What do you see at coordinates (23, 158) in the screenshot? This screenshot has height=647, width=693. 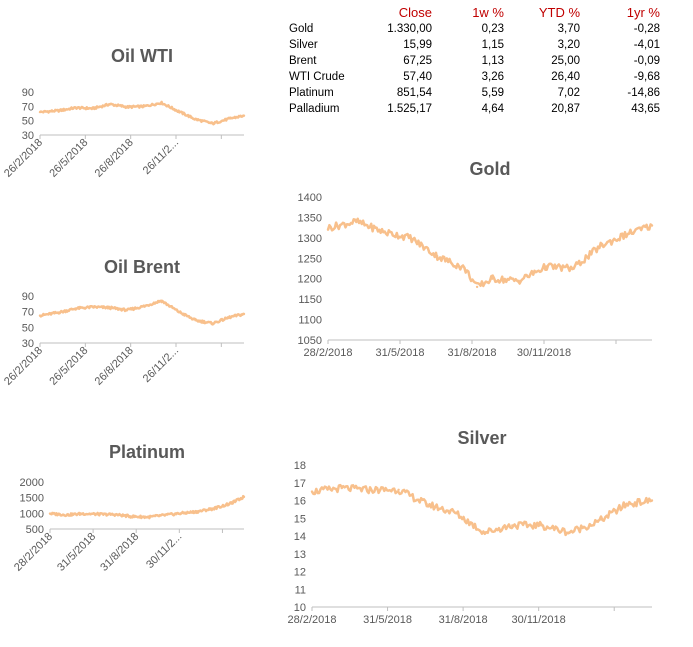 I see `x-tick-label: 26/2/2018` at bounding box center [23, 158].